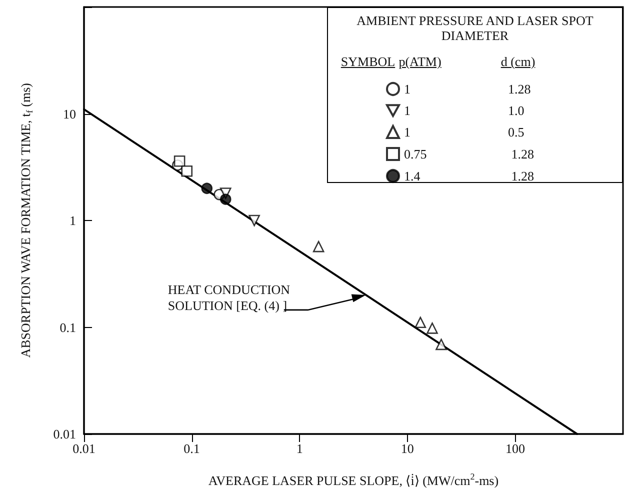  Describe the element at coordinates (69, 114) in the screenshot. I see `y-tick-label: 10` at that location.